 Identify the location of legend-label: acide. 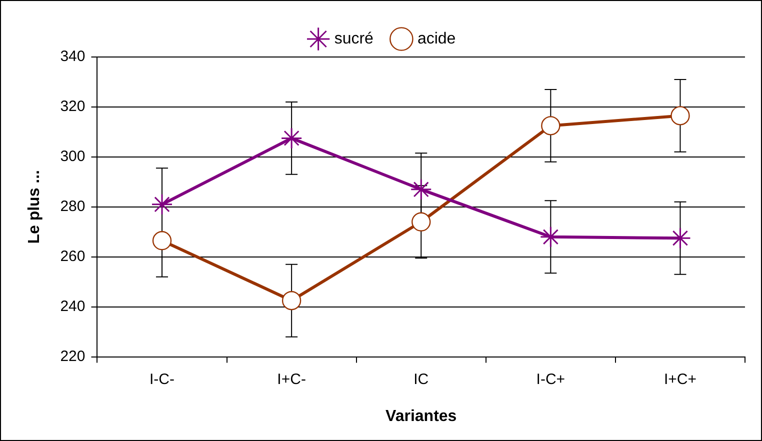
(436, 39).